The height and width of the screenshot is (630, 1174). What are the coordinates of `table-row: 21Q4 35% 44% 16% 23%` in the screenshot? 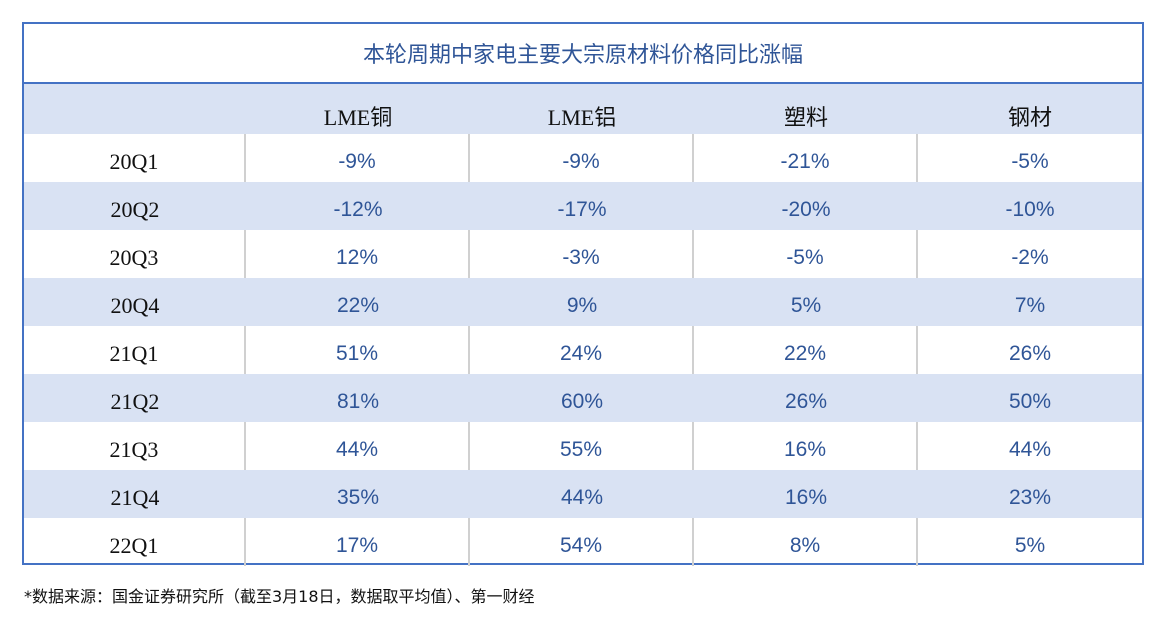 It's located at (583, 494).